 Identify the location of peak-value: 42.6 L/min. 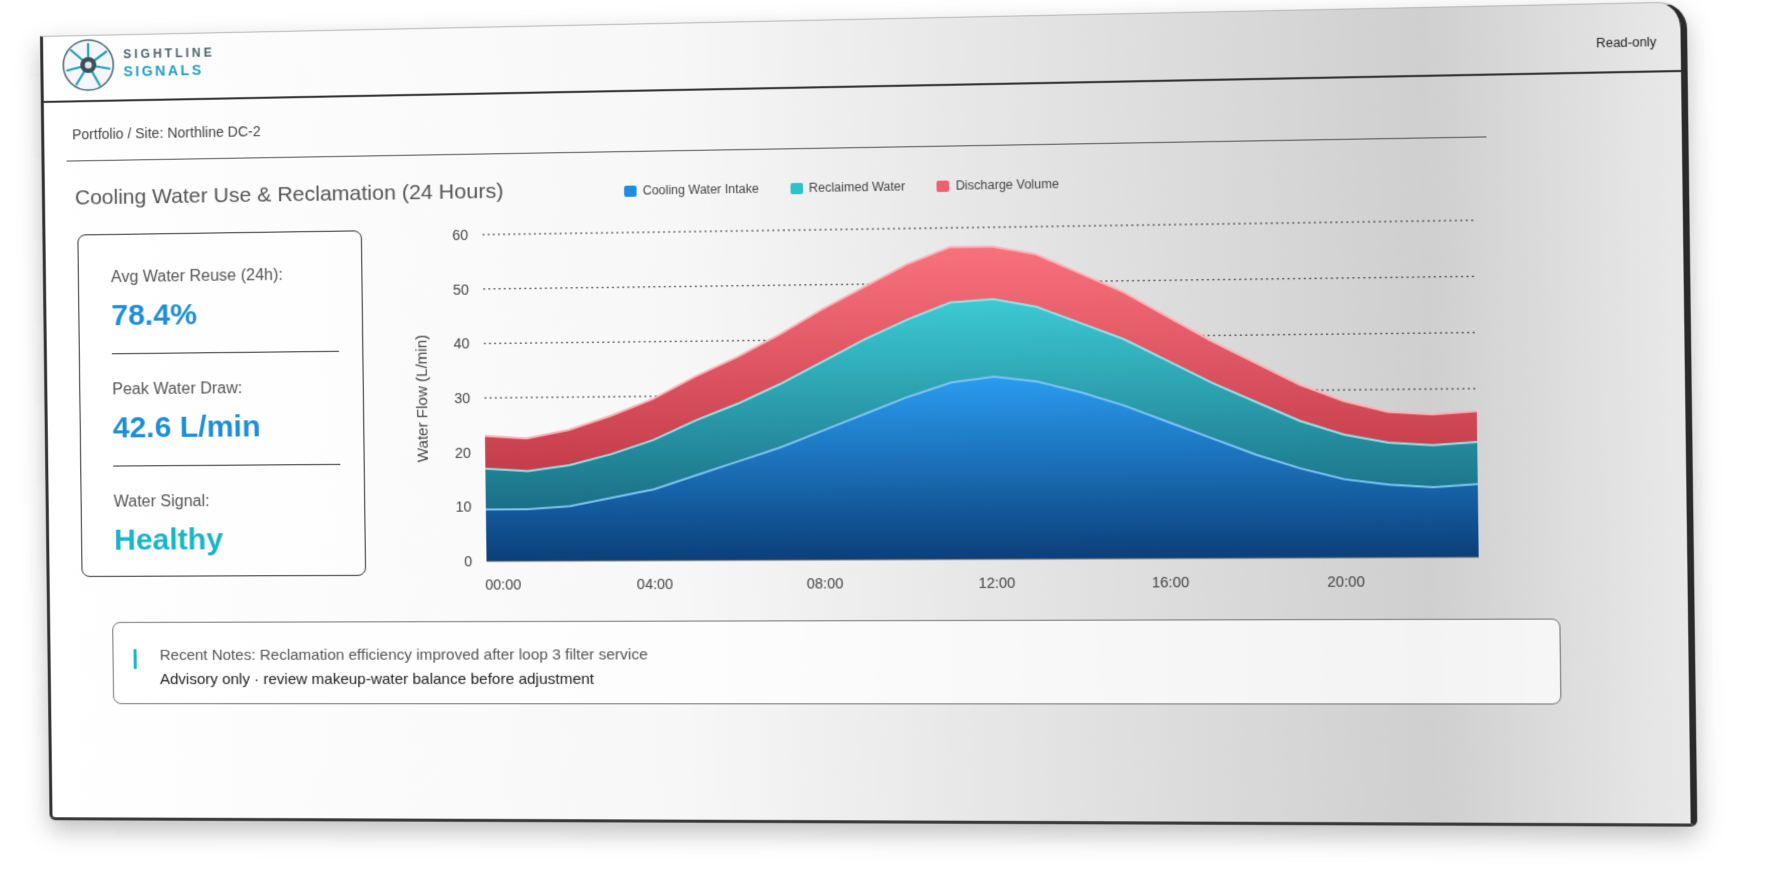
(187, 427).